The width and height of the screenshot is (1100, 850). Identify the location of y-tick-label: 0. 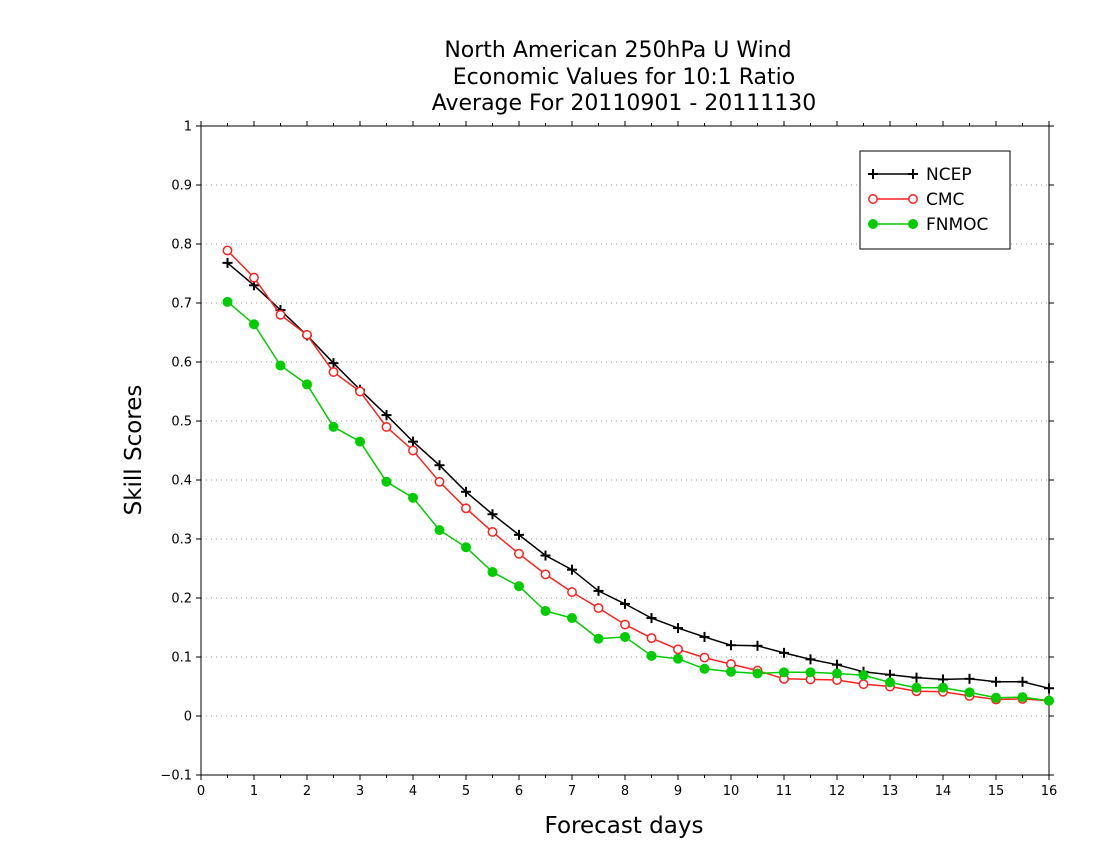
(188, 717).